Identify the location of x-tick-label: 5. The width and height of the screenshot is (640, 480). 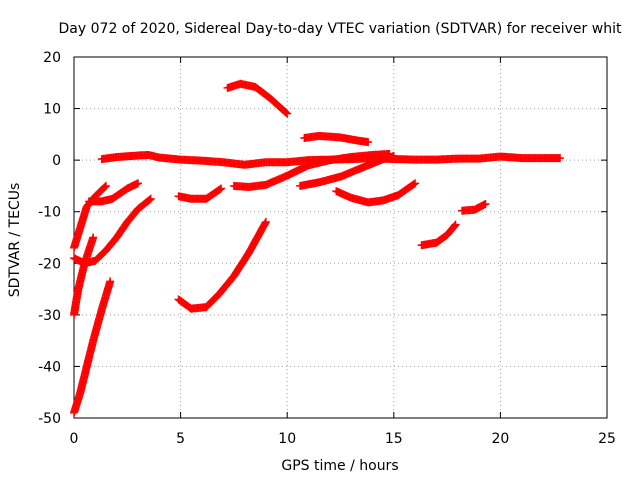
(180, 439).